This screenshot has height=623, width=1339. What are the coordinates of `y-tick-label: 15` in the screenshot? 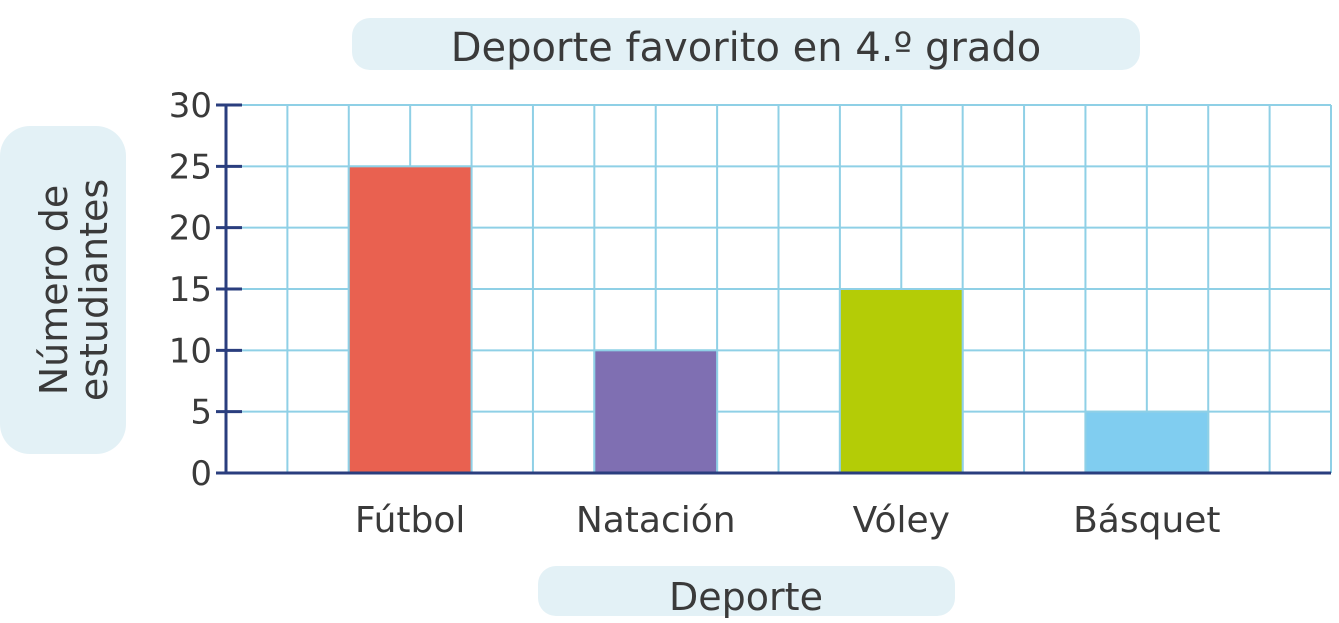 It's located at (190, 290).